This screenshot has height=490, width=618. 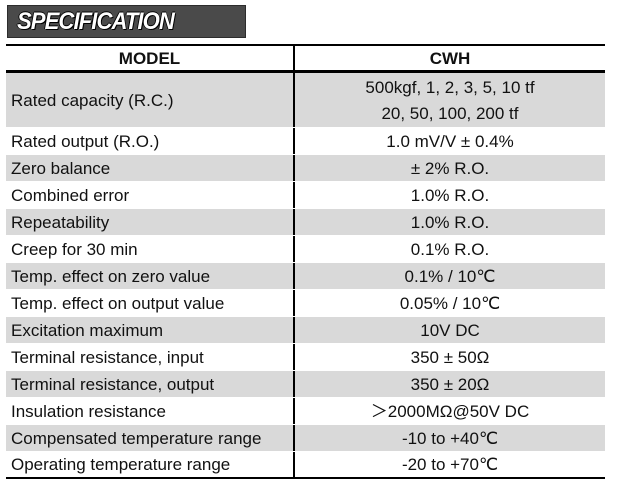 What do you see at coordinates (150, 357) in the screenshot?
I see `row-label: Terminal resistance, input` at bounding box center [150, 357].